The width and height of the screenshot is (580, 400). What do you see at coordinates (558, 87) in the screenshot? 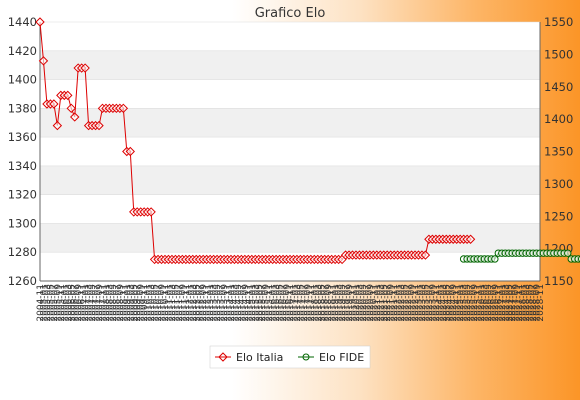
I see `right-tick-label: 1450` at bounding box center [558, 87].